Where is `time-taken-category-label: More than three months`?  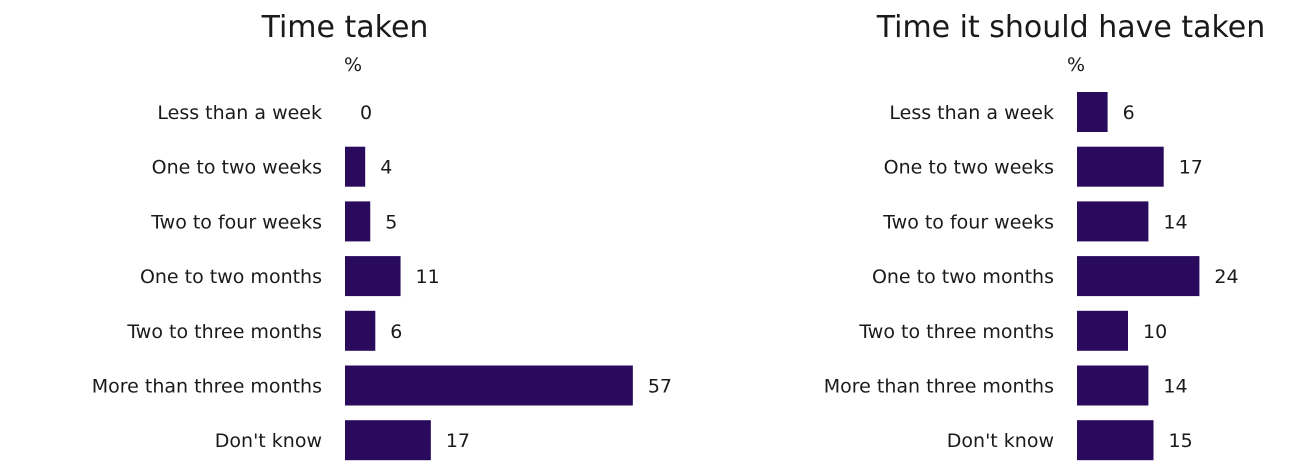 time-taken-category-label: More than three months is located at coordinates (207, 387).